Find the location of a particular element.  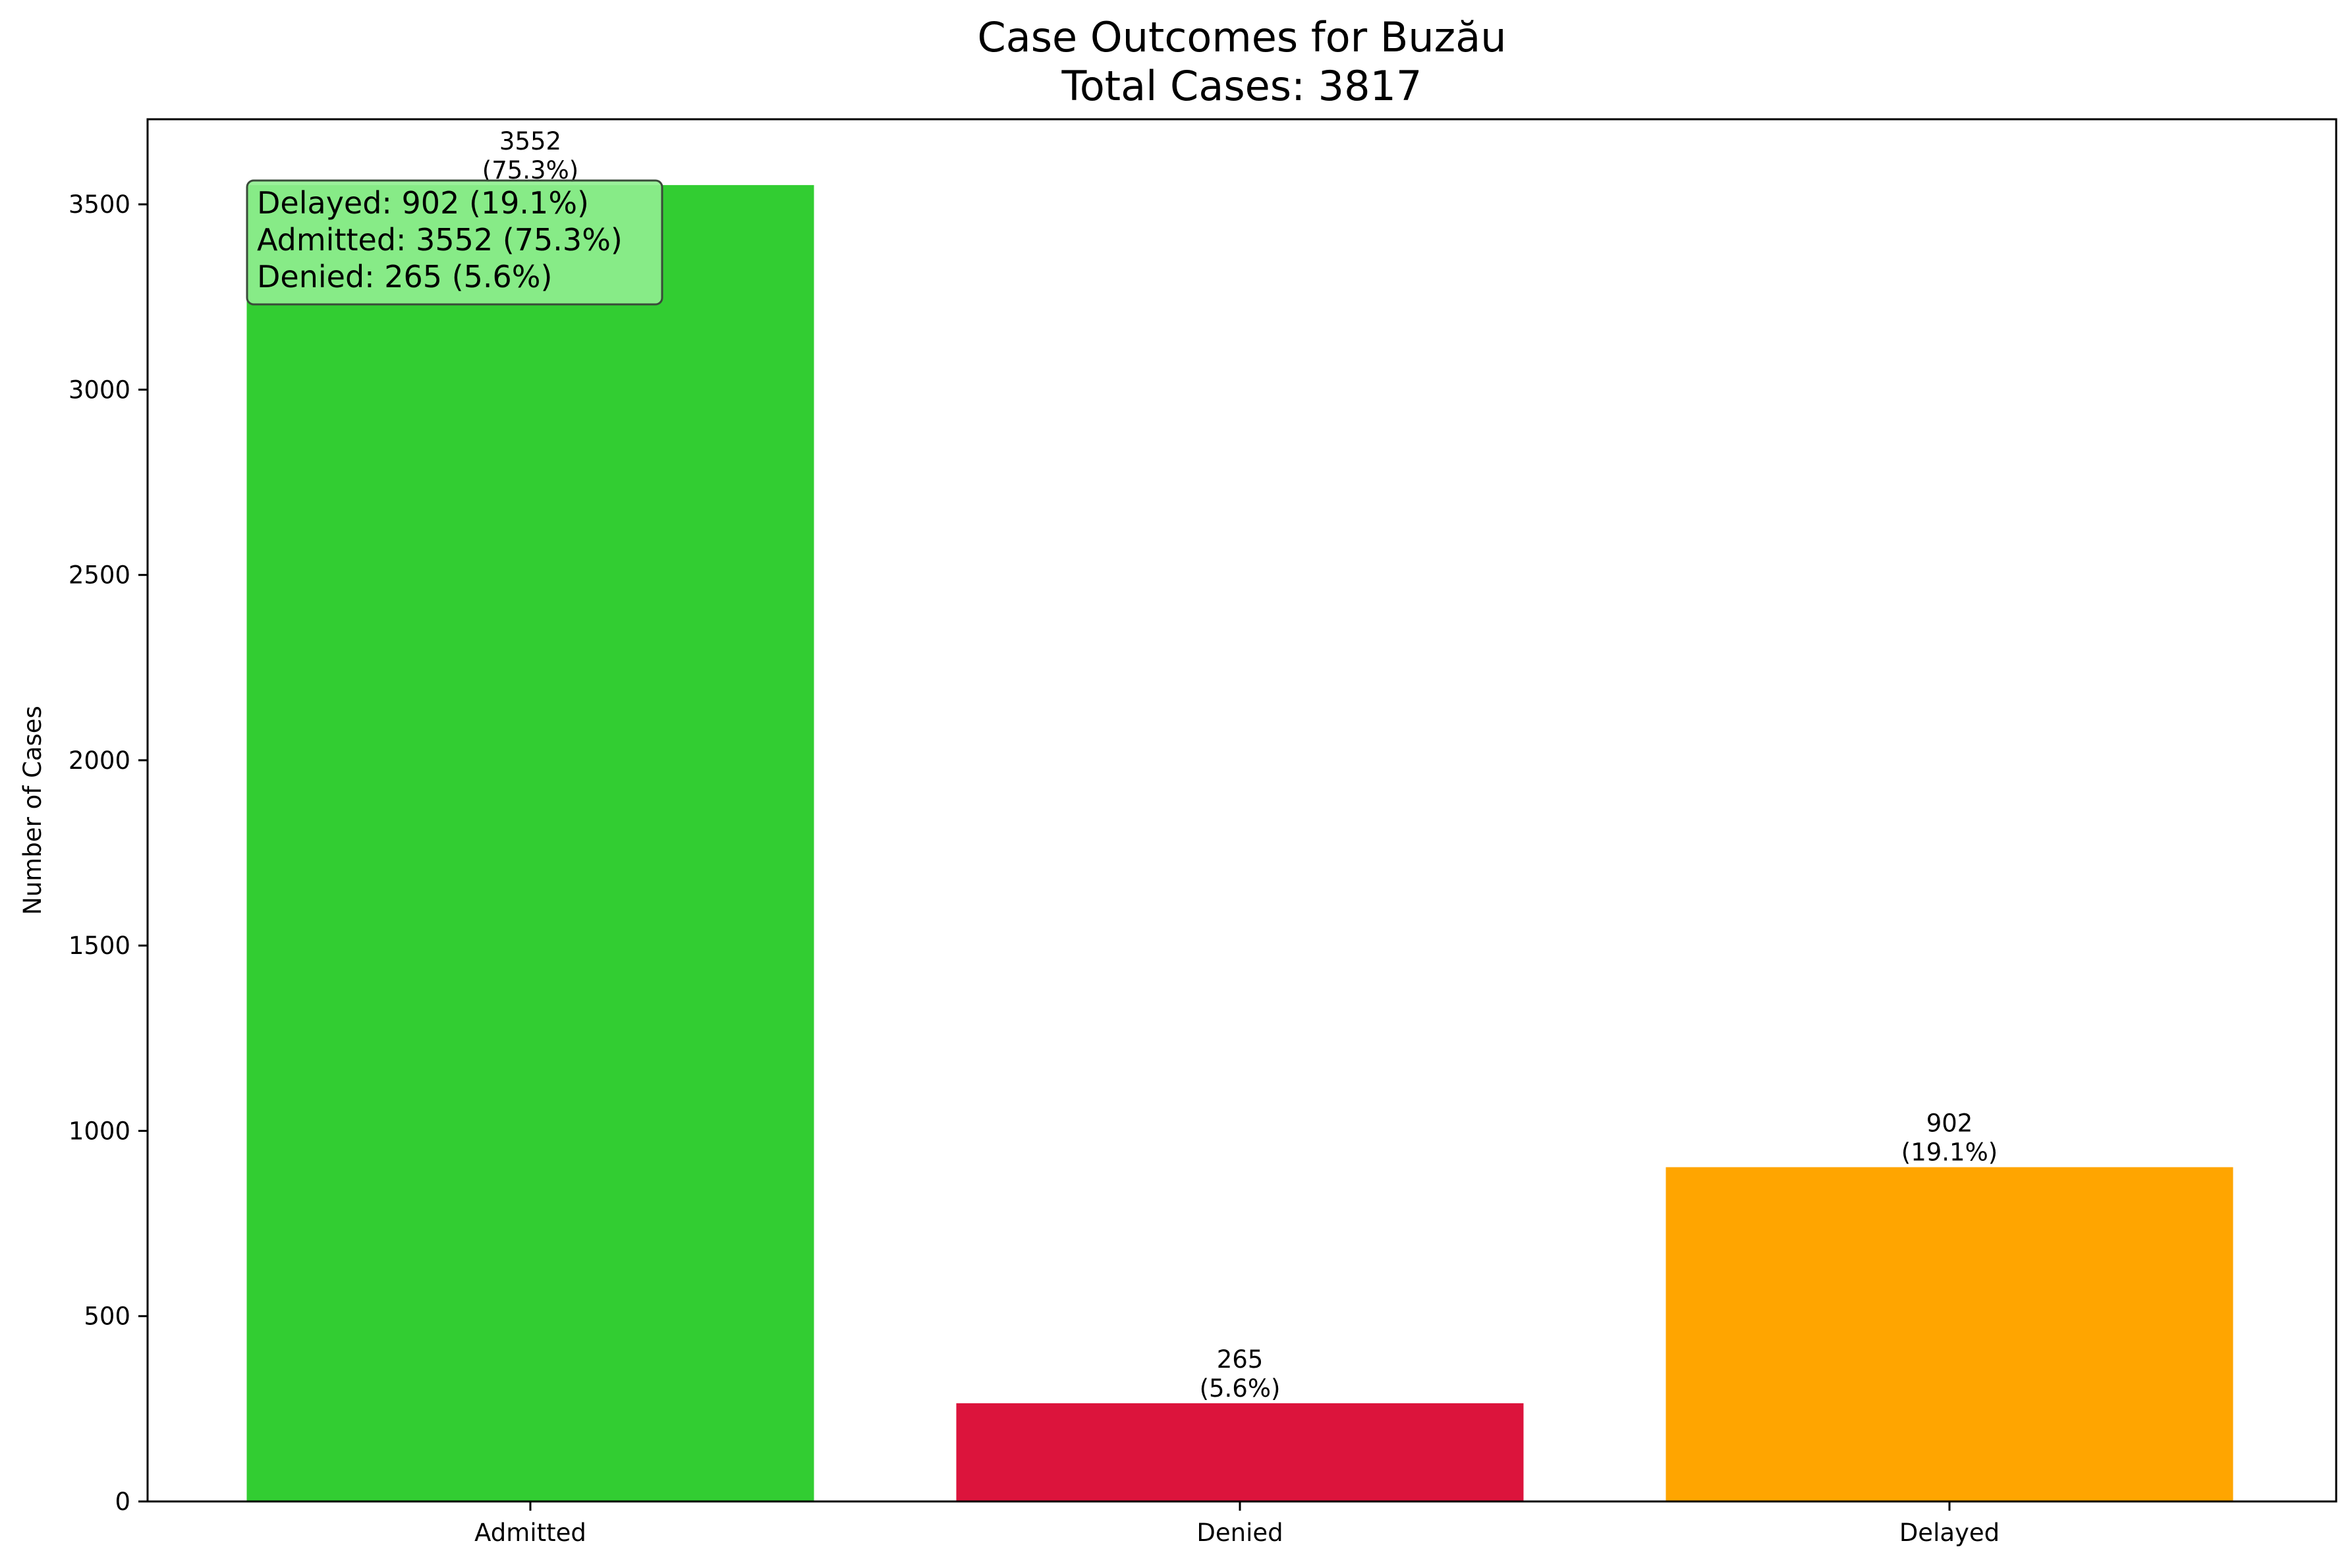

bar-value-label-denied: 265 is located at coordinates (1240, 1359).